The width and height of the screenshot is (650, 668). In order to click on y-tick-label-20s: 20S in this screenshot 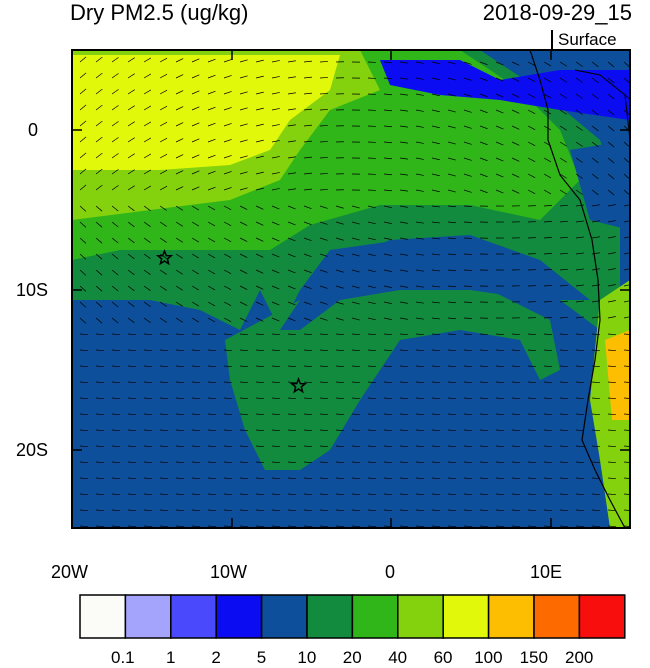, I will do `click(32, 450)`.